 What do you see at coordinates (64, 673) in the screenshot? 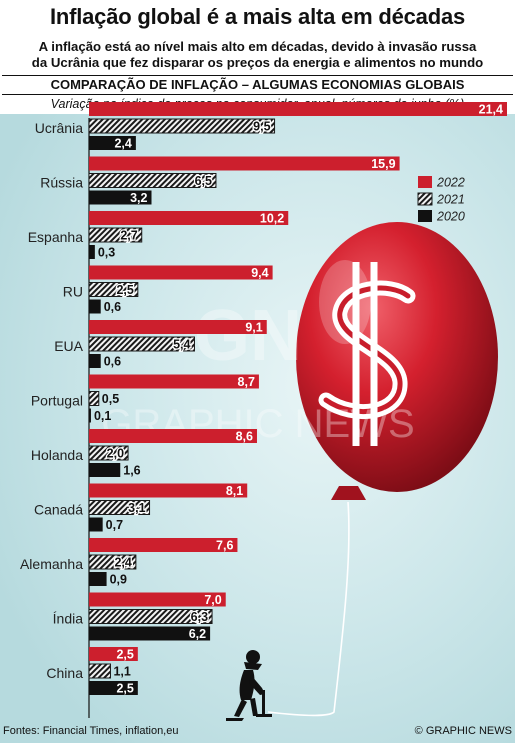
I see `category-label: China` at bounding box center [64, 673].